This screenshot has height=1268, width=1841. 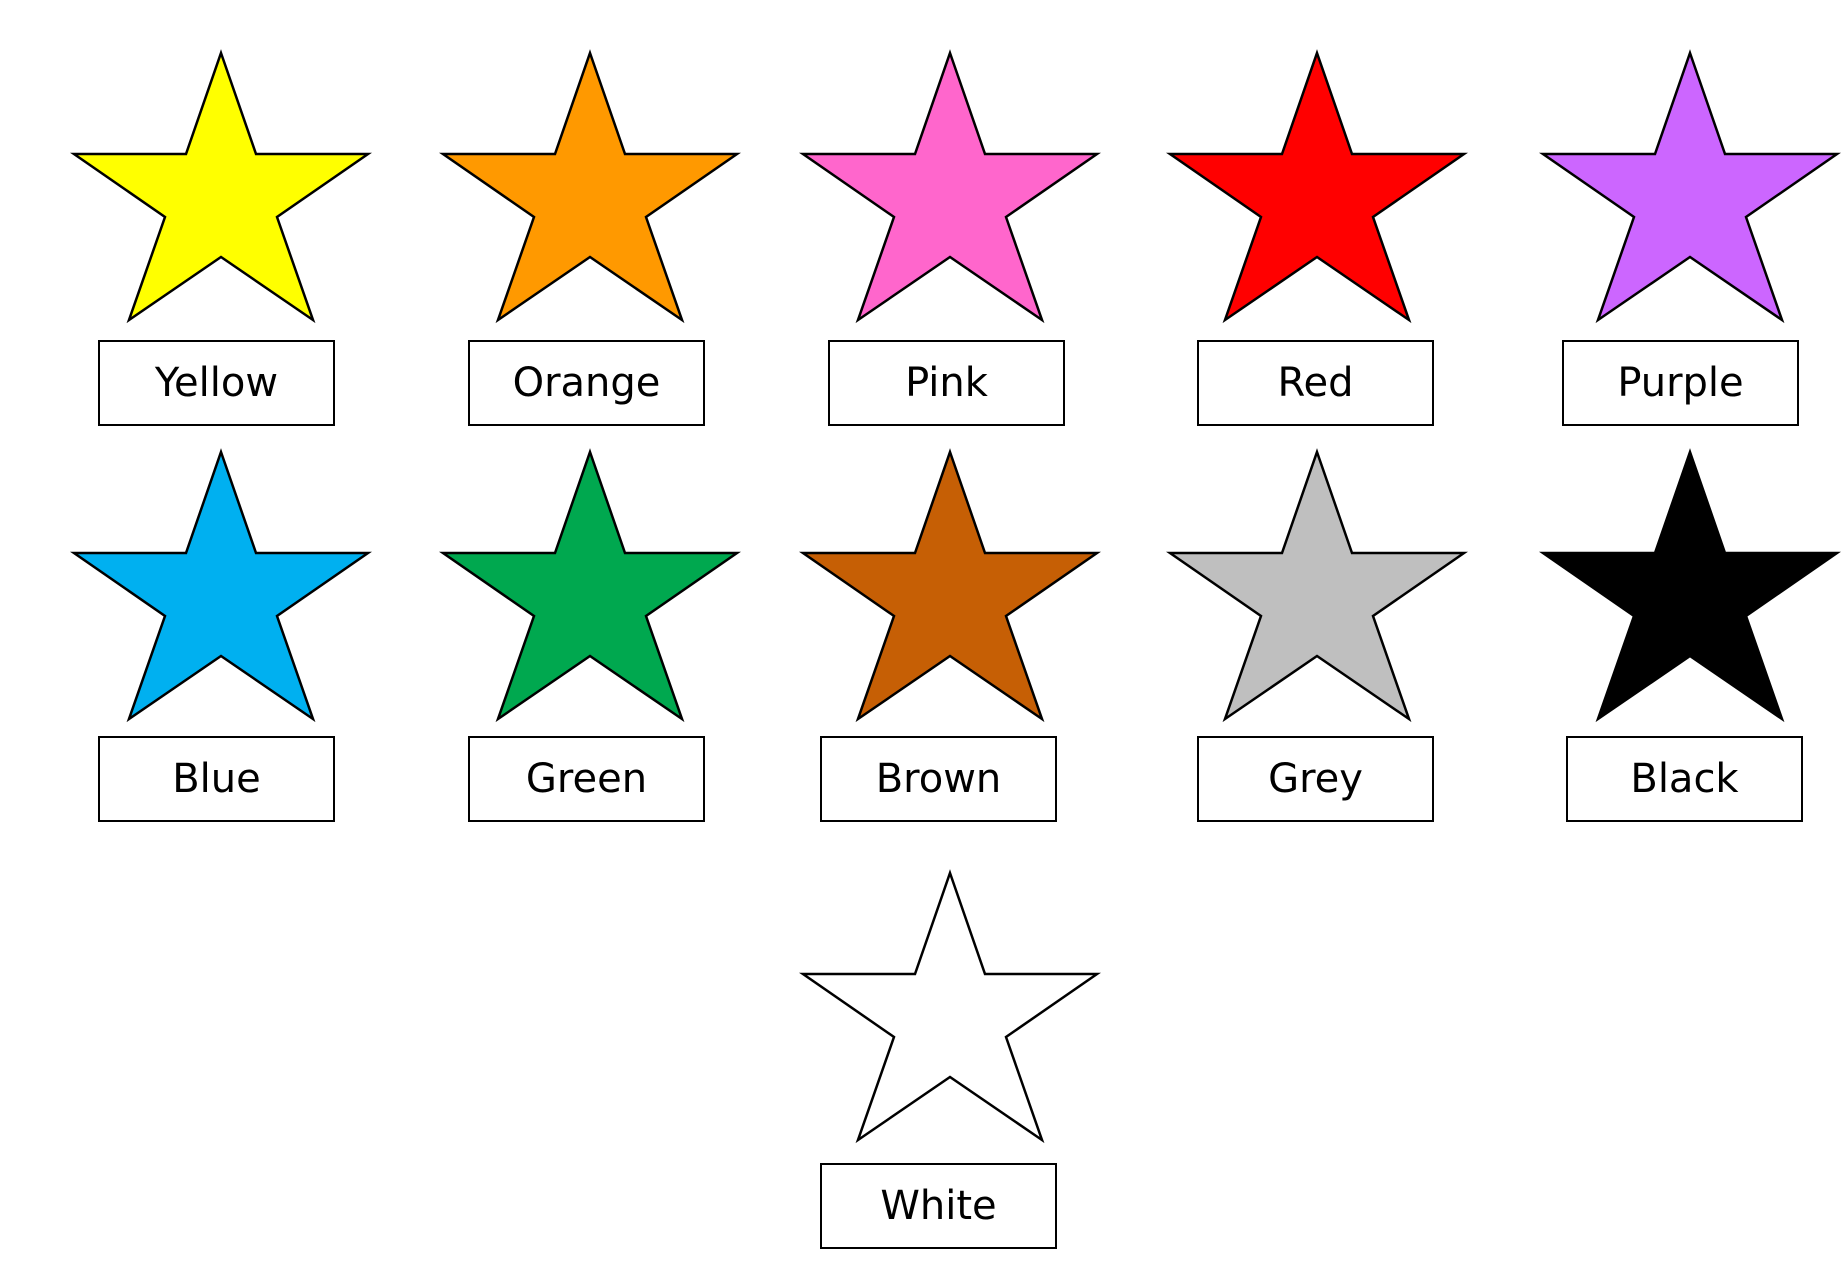 I want to click on label-box-grey: Grey, so click(x=1315, y=779).